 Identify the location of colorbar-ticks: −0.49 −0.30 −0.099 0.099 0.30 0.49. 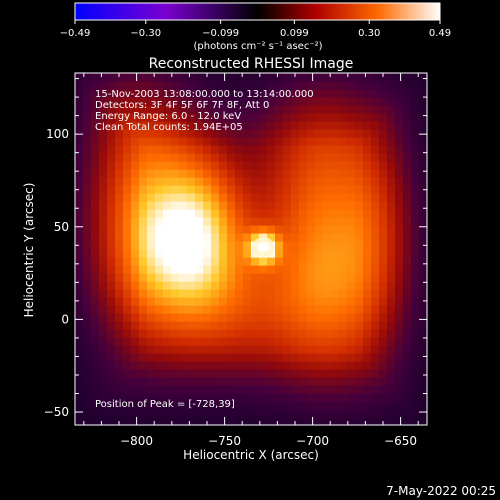
(255, 29).